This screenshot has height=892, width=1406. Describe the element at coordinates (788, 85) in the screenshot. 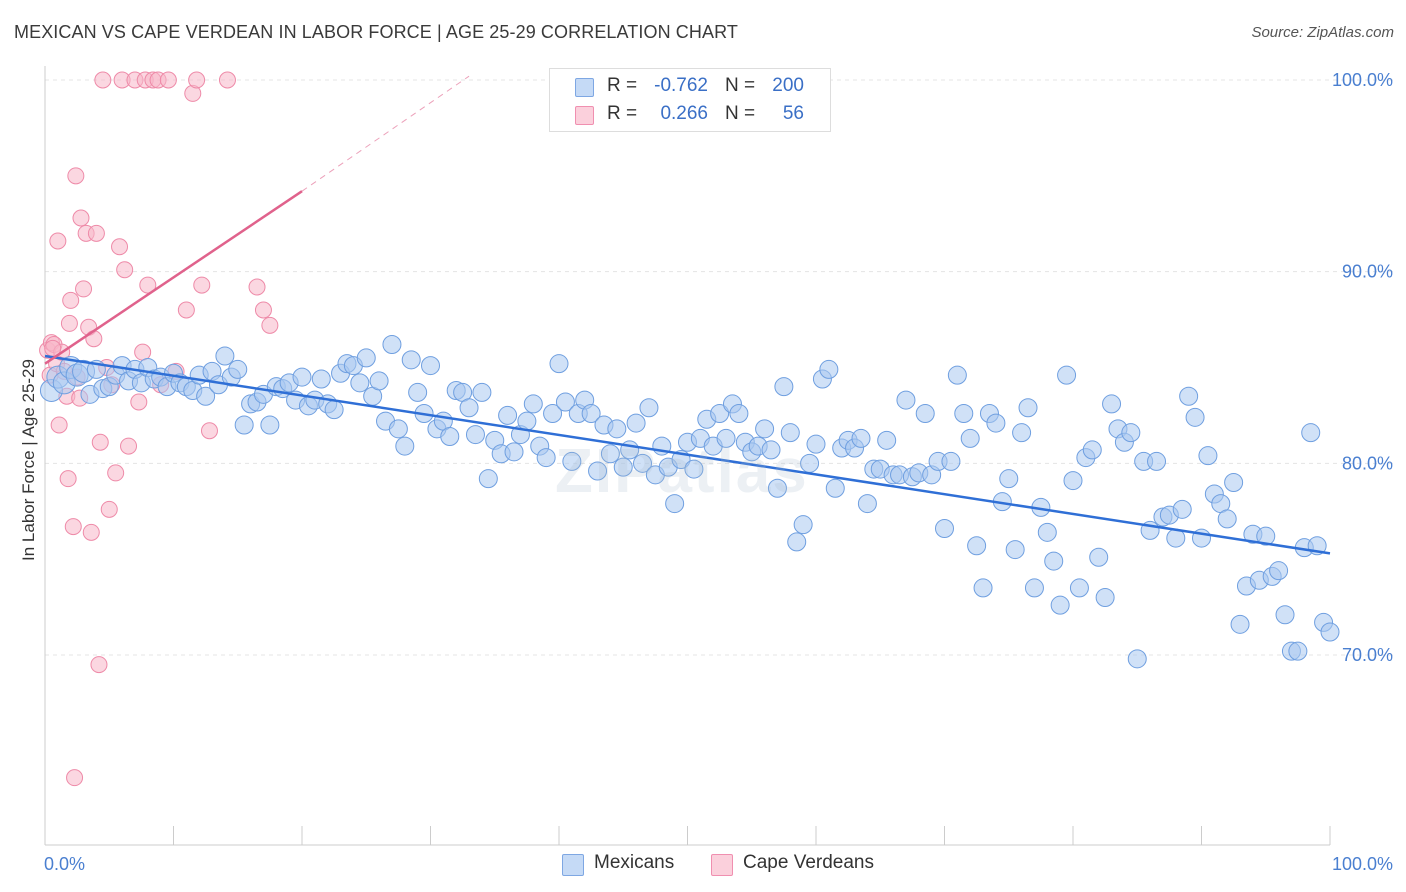

I see `legend-n-value: 200` at that location.